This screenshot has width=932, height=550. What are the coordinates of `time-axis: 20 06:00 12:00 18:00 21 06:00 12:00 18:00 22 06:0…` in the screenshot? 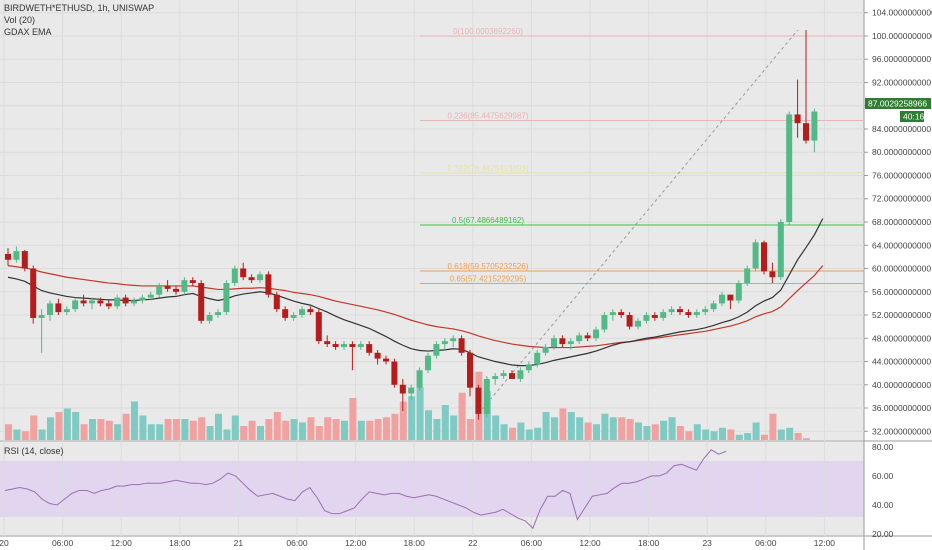 It's located at (417, 543).